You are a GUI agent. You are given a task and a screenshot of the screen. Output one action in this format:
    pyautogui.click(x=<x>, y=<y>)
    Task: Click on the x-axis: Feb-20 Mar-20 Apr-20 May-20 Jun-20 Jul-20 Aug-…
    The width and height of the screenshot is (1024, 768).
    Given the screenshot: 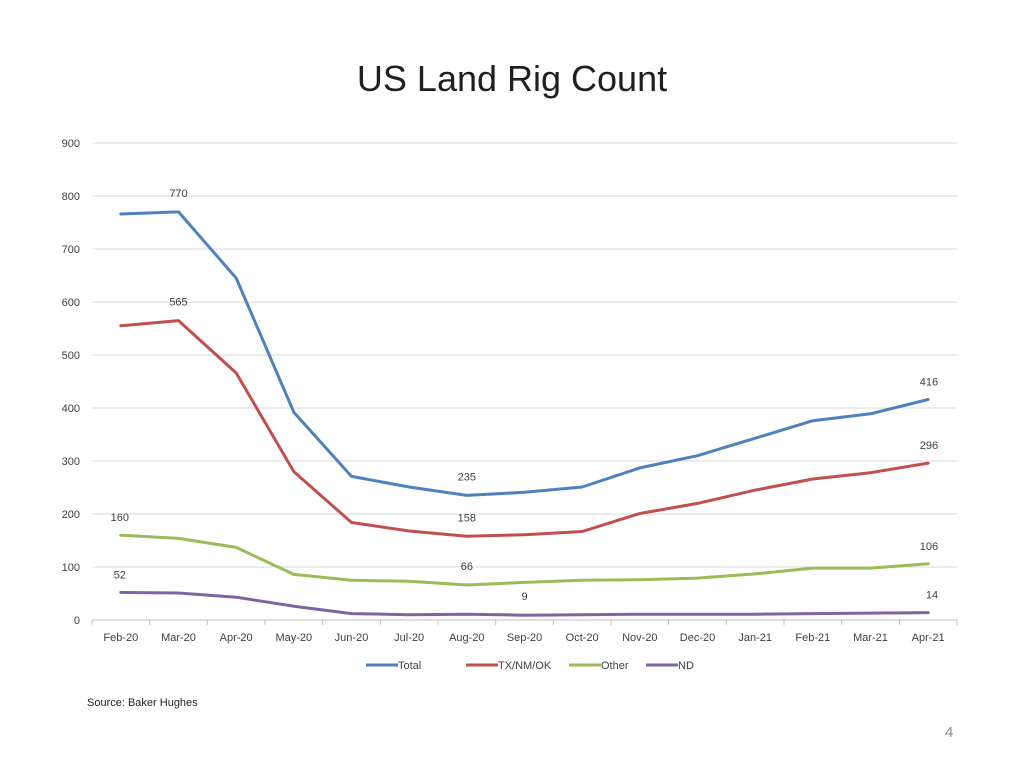 What is the action you would take?
    pyautogui.click(x=524, y=631)
    